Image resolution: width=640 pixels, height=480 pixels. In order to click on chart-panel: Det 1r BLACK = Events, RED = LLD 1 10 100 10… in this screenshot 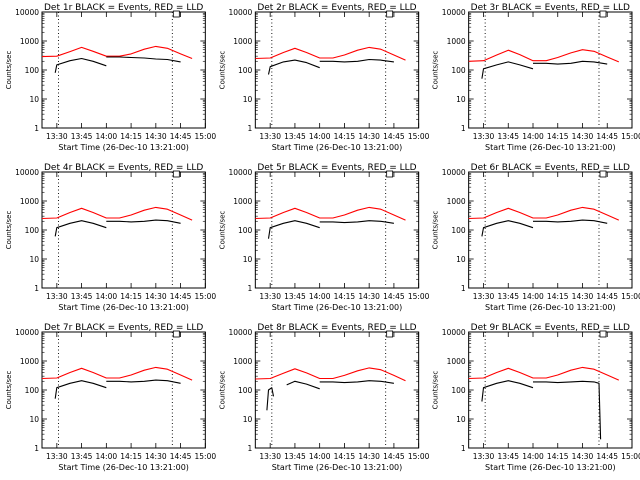, I will do `click(110, 77)`.